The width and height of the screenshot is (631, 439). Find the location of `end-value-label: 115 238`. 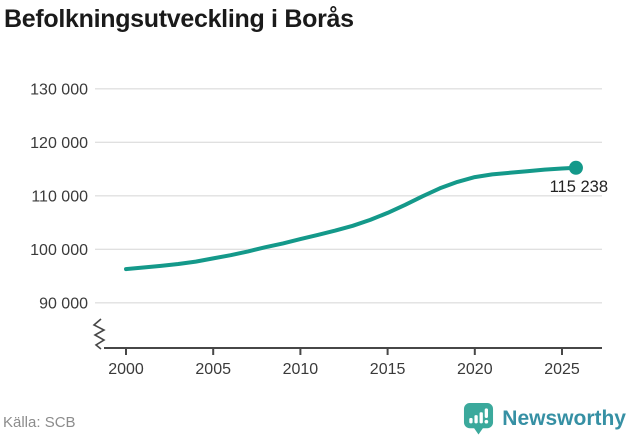

end-value-label: 115 238 is located at coordinates (579, 187).